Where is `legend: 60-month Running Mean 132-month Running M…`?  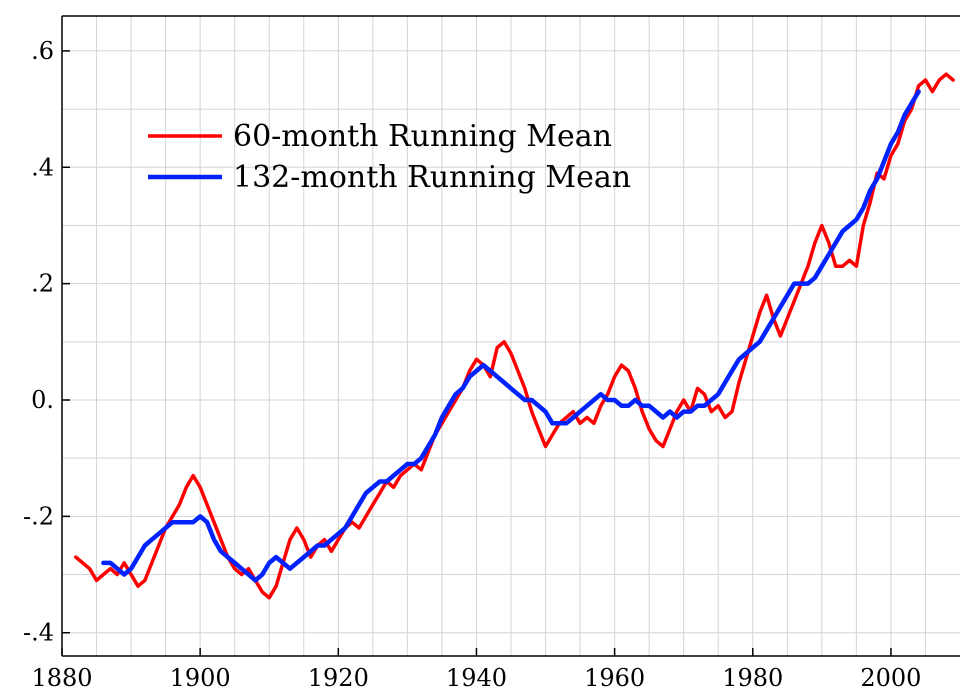 legend: 60-month Running Mean 132-month Running M… is located at coordinates (389, 157).